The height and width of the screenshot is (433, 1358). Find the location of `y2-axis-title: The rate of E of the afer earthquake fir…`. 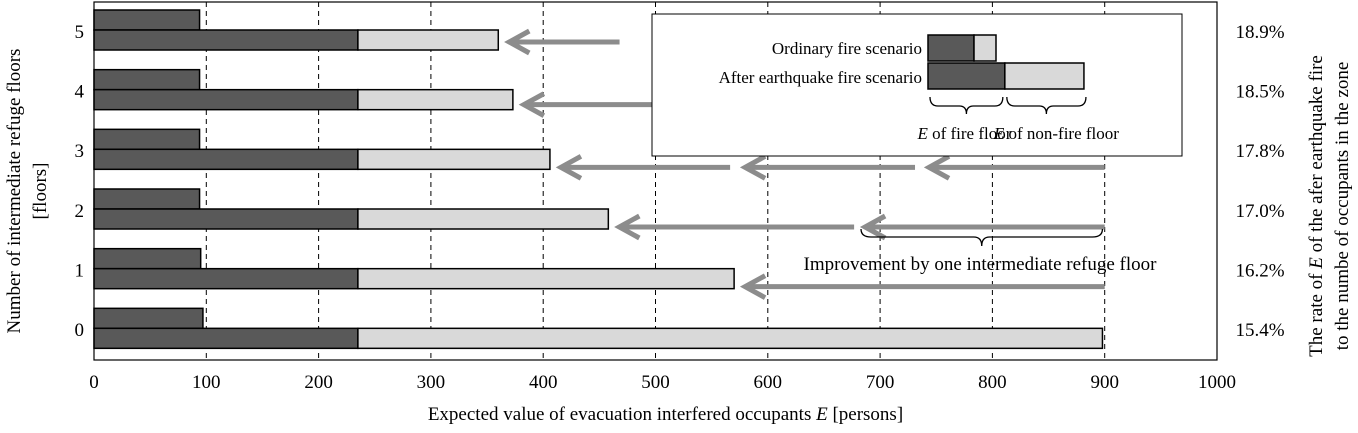

y2-axis-title: The rate of E of the afer earthquake fir… is located at coordinates (1316, 206).